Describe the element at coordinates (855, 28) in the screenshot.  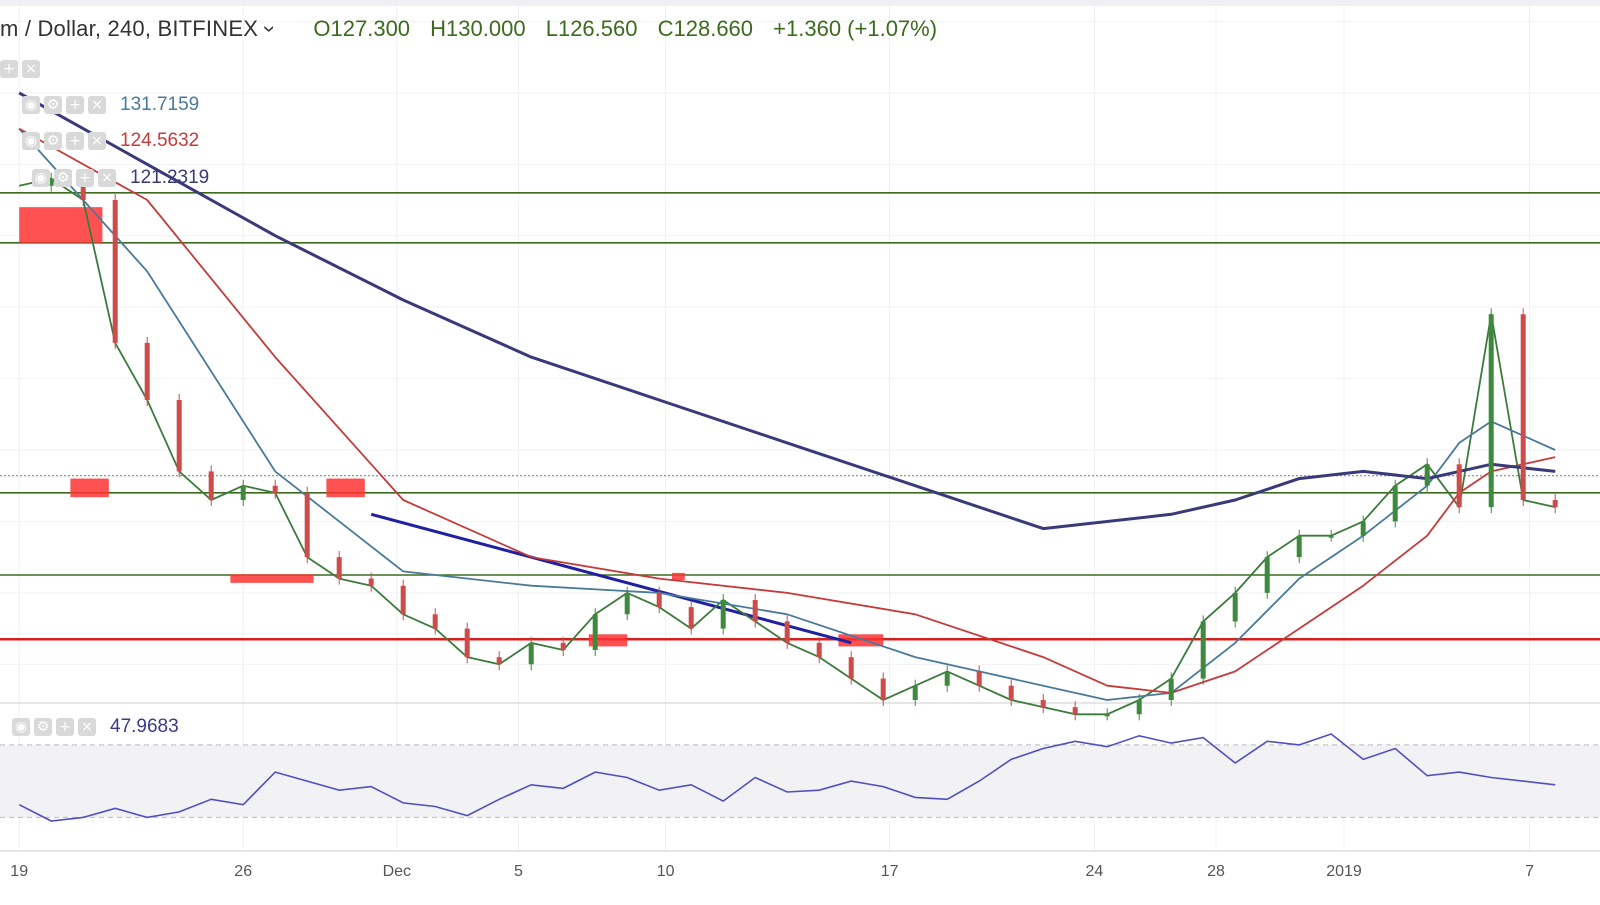
I see `change-value: +1.360 (+1.07%)` at that location.